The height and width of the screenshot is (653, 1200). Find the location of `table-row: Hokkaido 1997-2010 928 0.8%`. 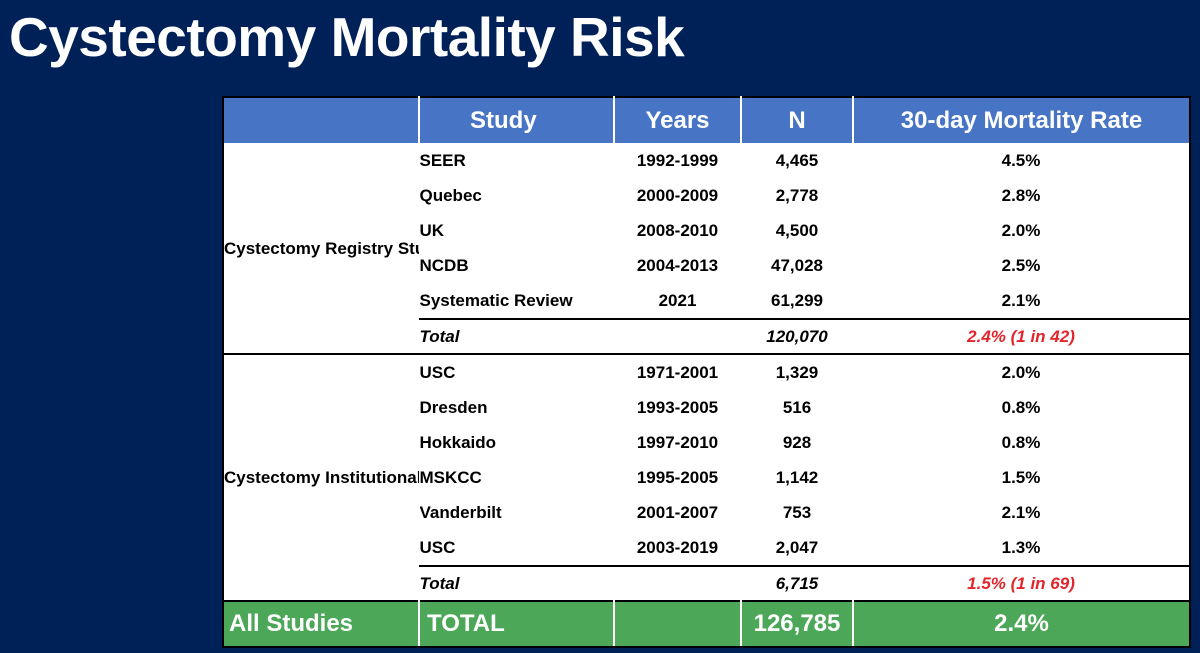

table-row: Hokkaido 1997-2010 928 0.8% is located at coordinates (707, 442).